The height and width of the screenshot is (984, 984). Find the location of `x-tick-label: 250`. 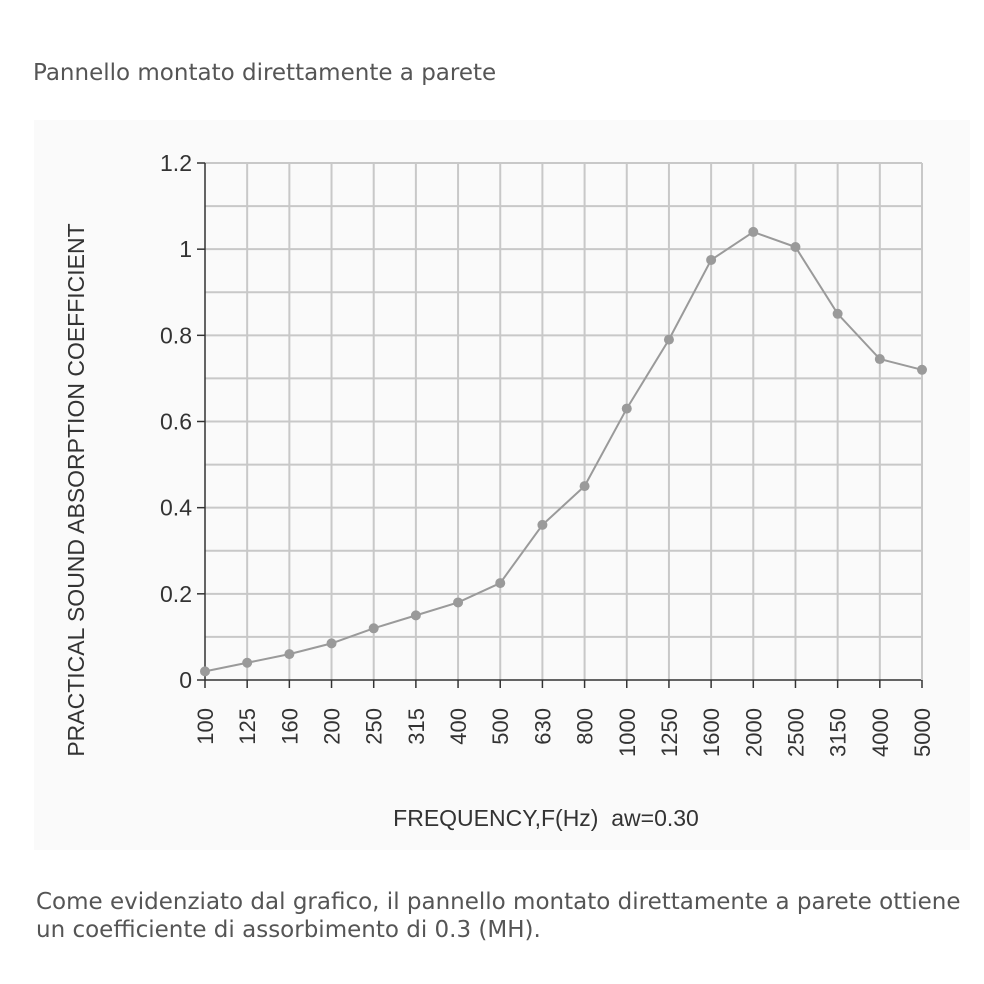

x-tick-label: 250 is located at coordinates (374, 726).